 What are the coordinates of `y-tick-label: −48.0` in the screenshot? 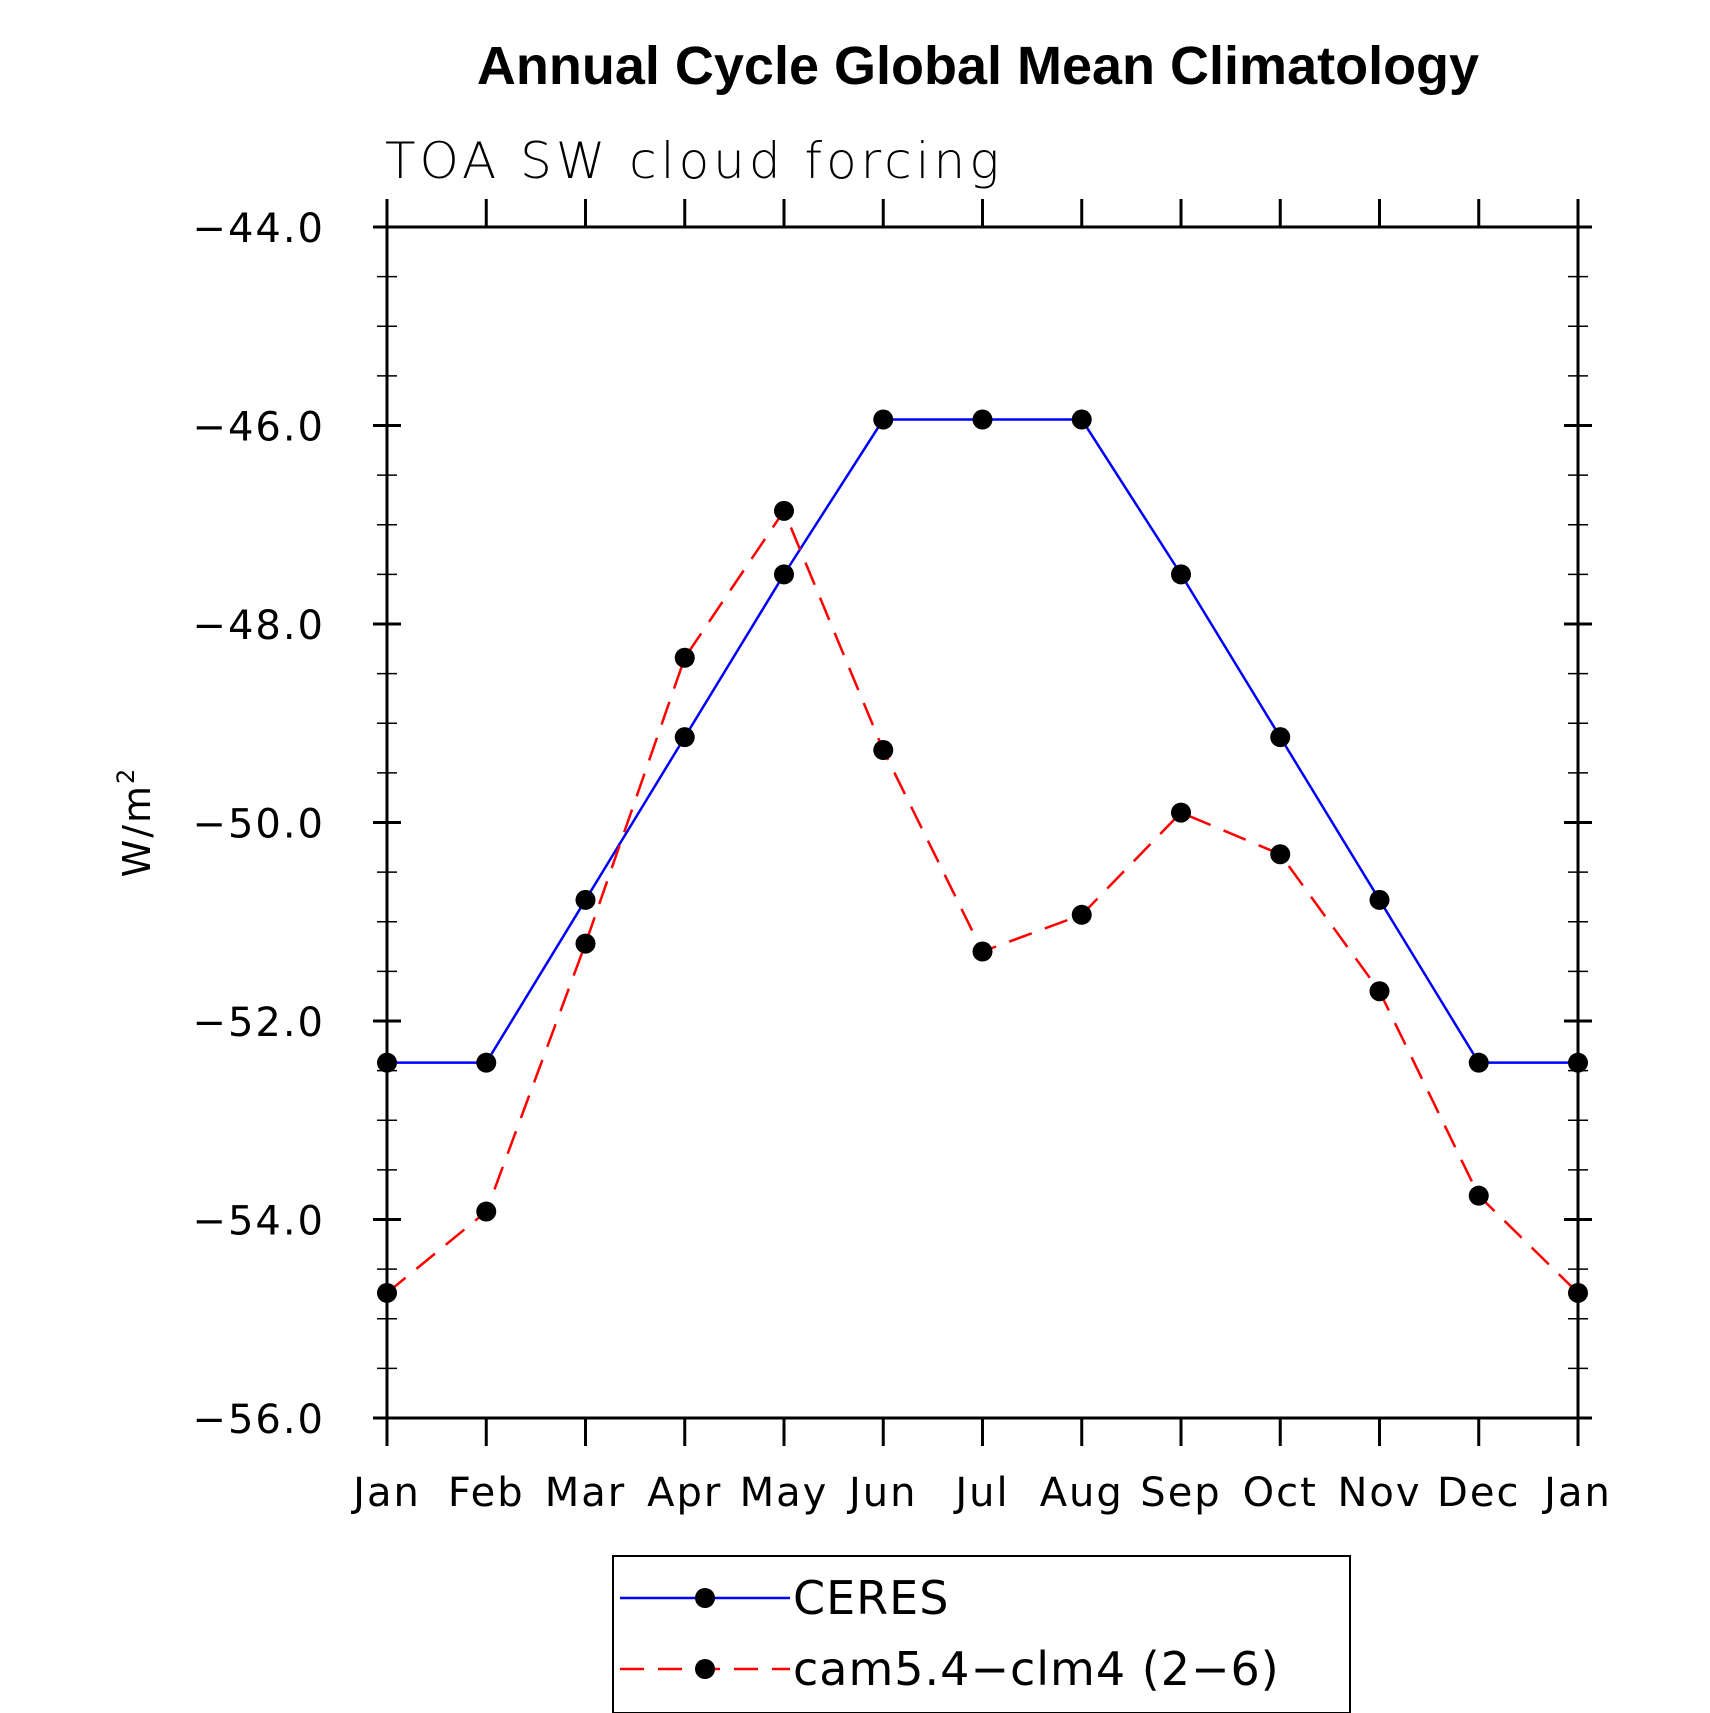 It's located at (258, 626).